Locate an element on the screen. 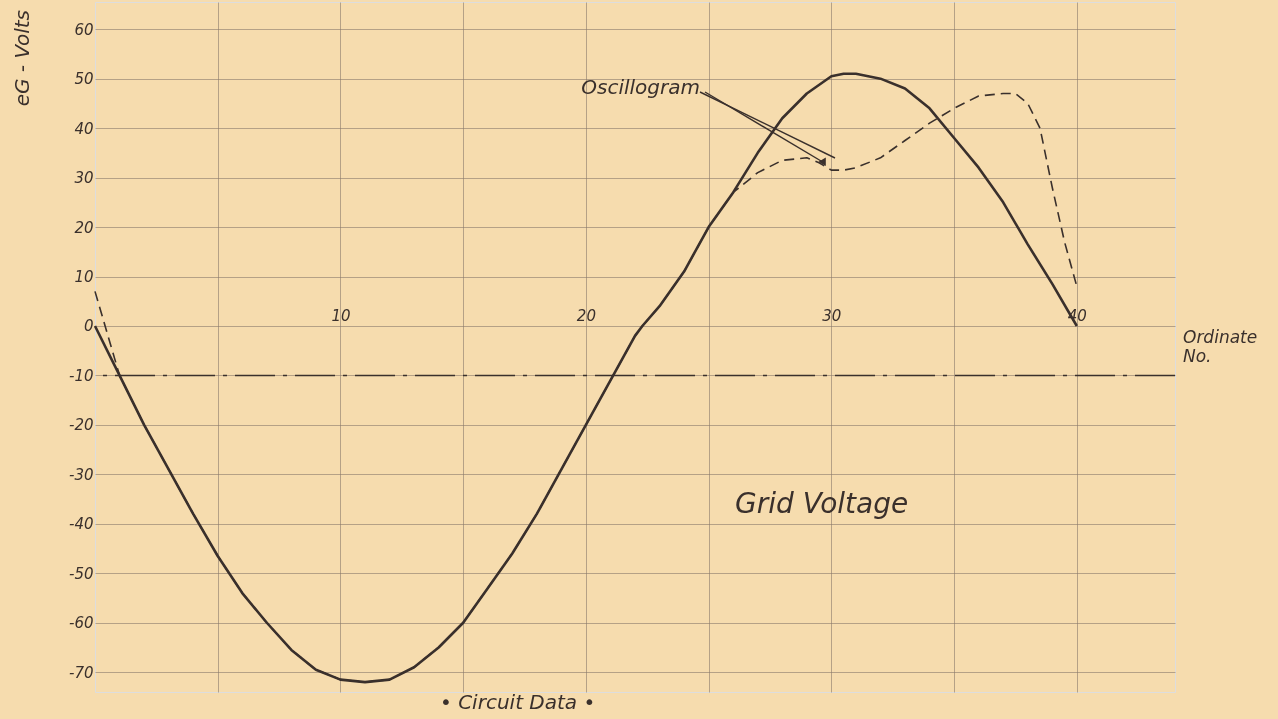 Image resolution: width=1278 pixels, height=719 pixels. y-tick-label: -40 is located at coordinates (81, 524).